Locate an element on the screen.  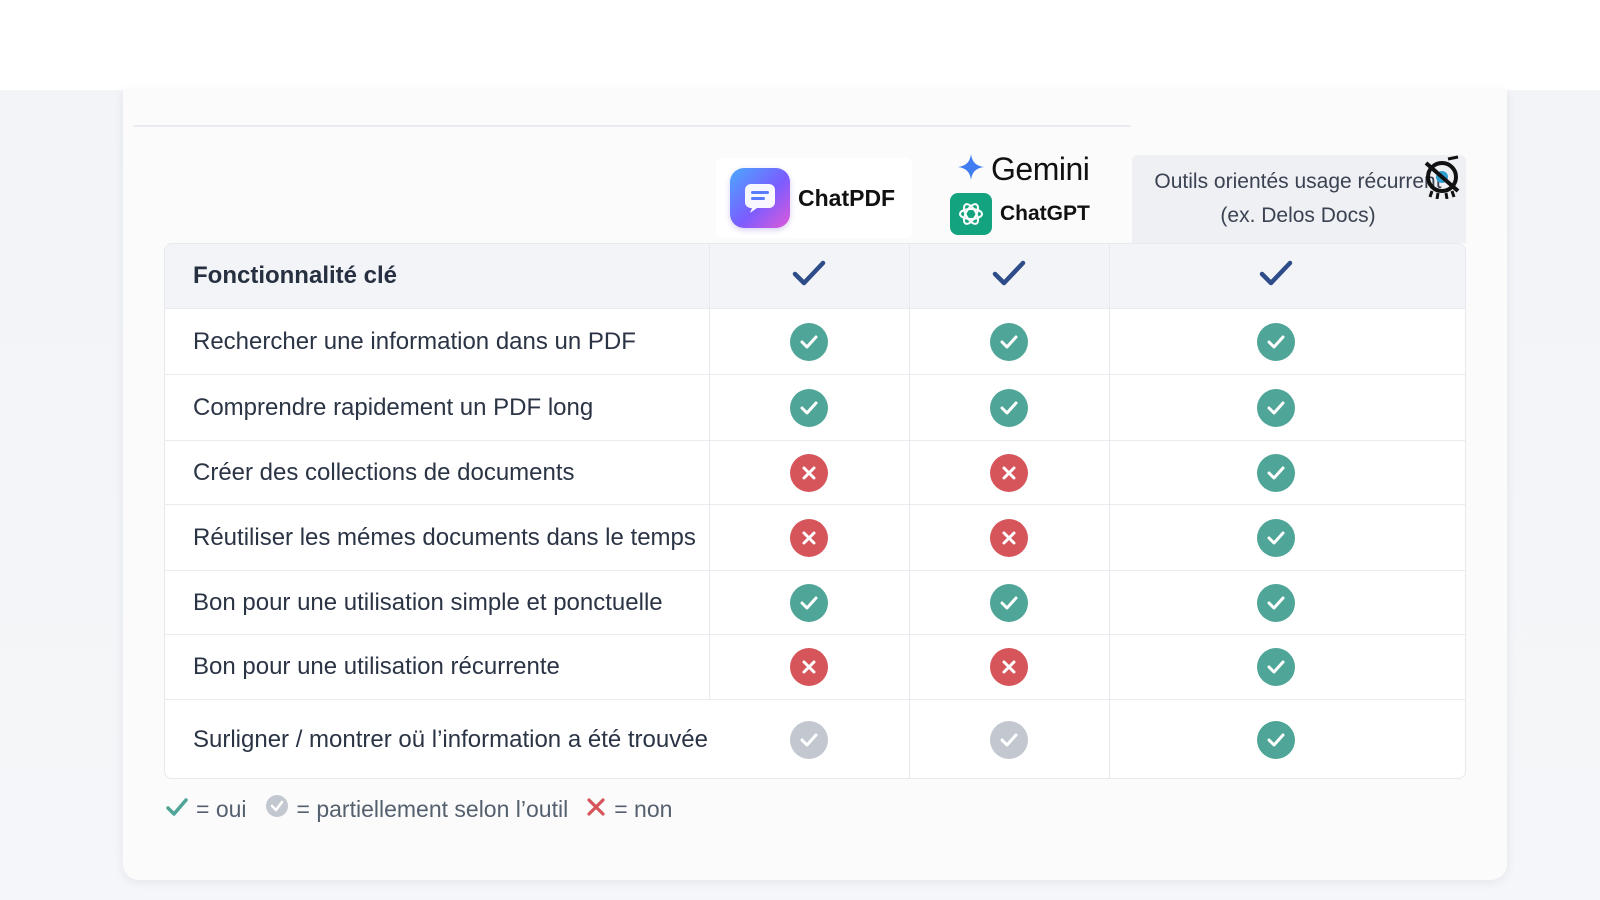
legend-yes-label: = oui is located at coordinates (221, 808).